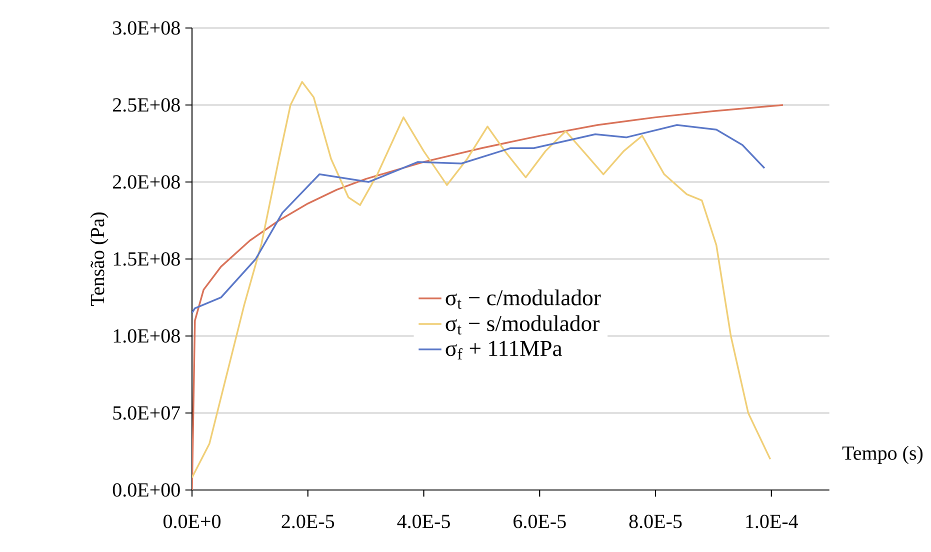 The width and height of the screenshot is (931, 552). I want to click on x-tick-label: 1.0E-4, so click(772, 521).